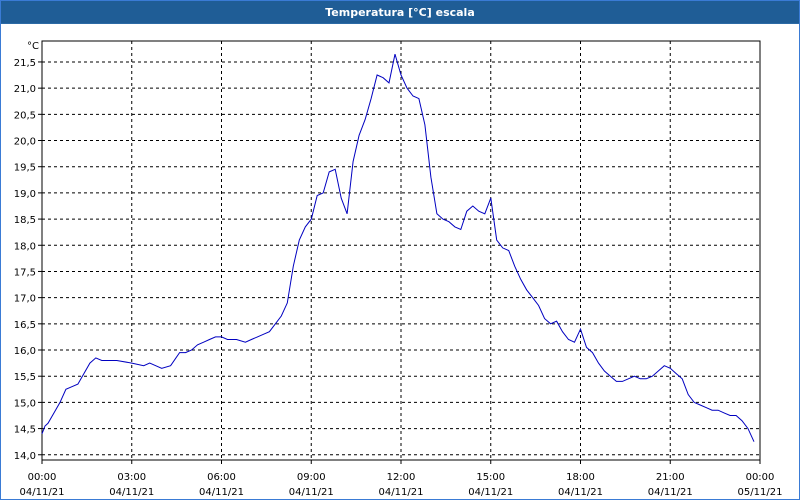 The width and height of the screenshot is (800, 500). Describe the element at coordinates (401, 477) in the screenshot. I see `x-tick-time-label: 12:00` at that location.